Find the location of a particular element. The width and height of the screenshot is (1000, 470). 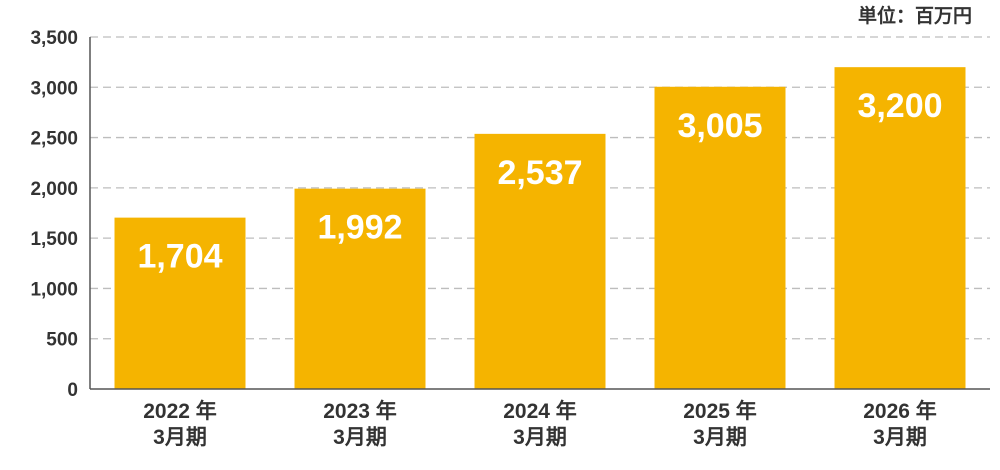

bar-value-label: 1,704 is located at coordinates (179, 257).